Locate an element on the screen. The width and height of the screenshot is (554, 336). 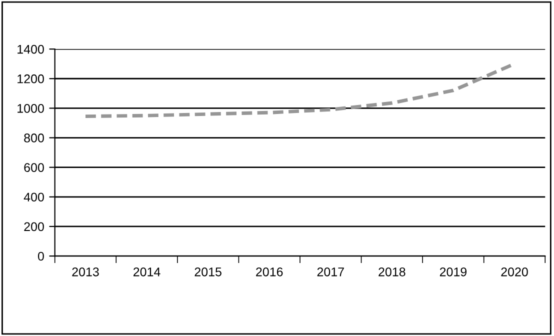
x-tick-label: 2015 is located at coordinates (208, 271).